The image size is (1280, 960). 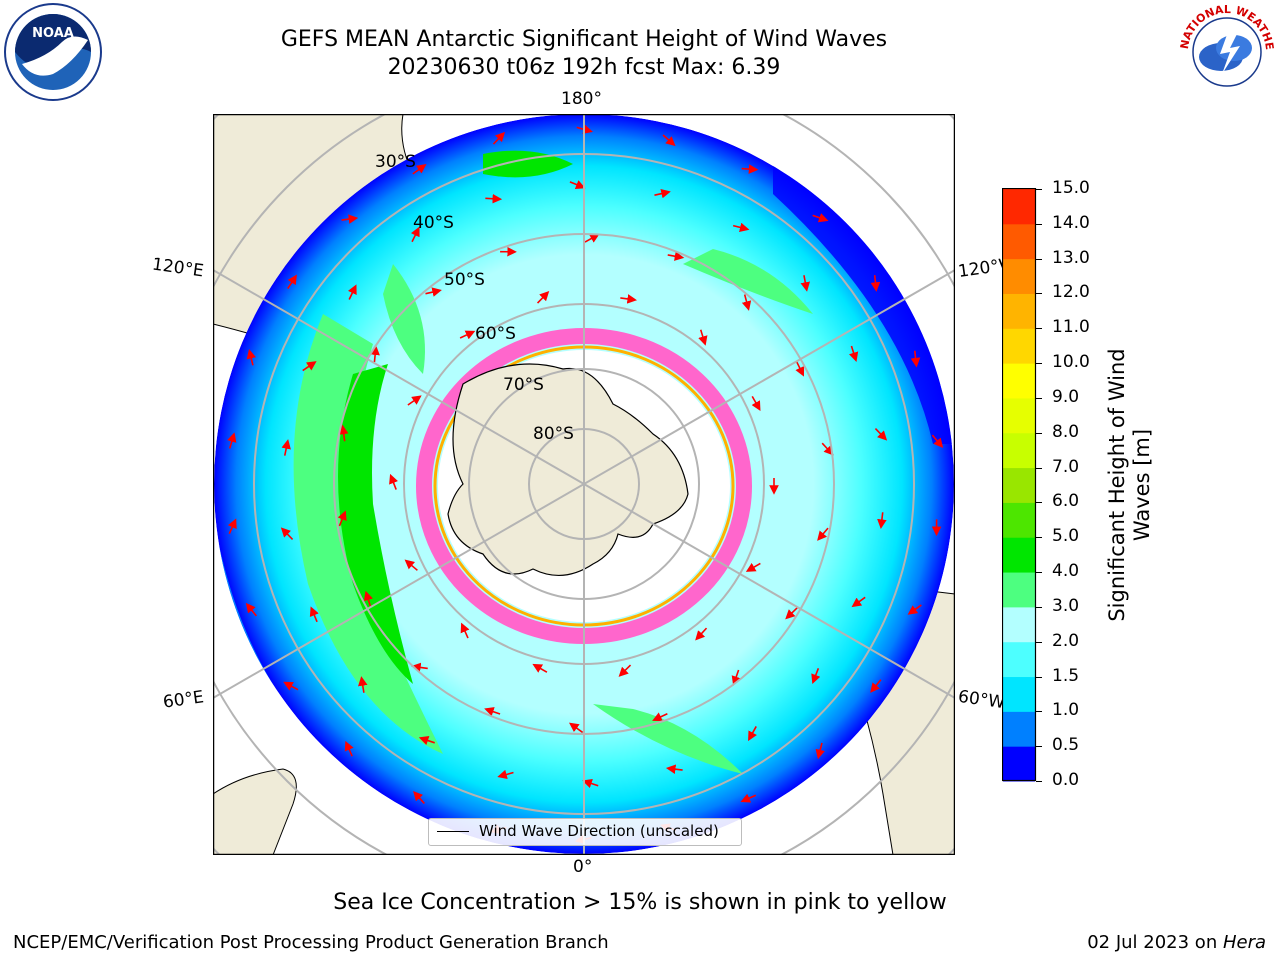 I want to click on land-antarctica, so click(x=568, y=470).